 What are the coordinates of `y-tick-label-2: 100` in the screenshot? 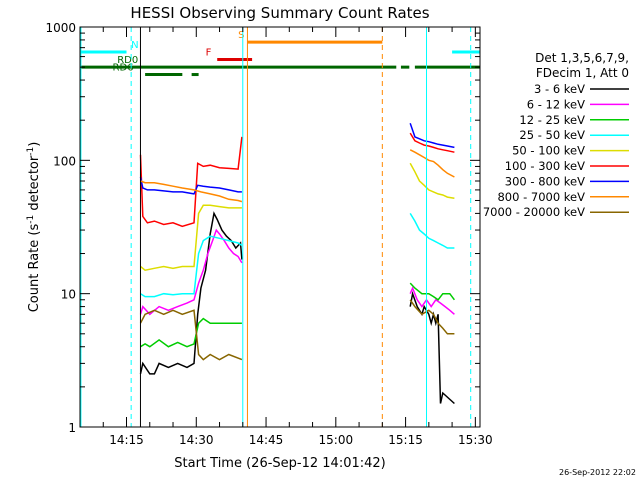 It's located at (64, 161).